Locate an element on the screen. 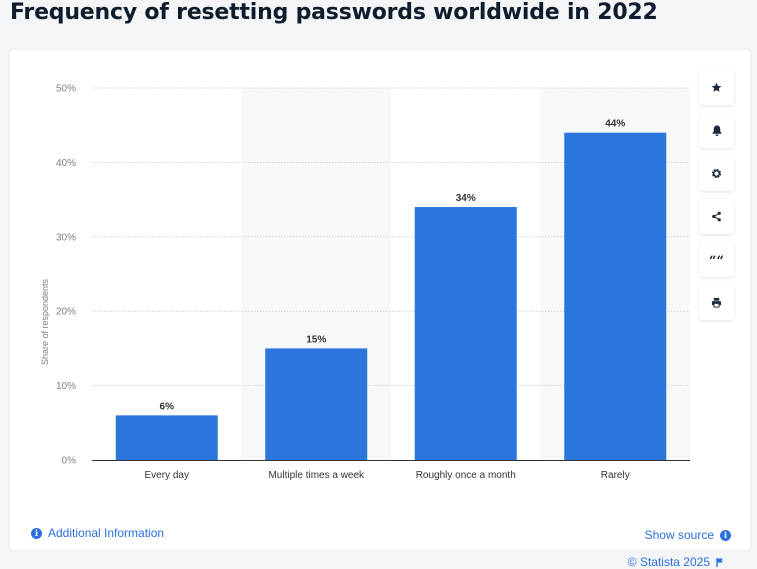  print-icon is located at coordinates (716, 302).